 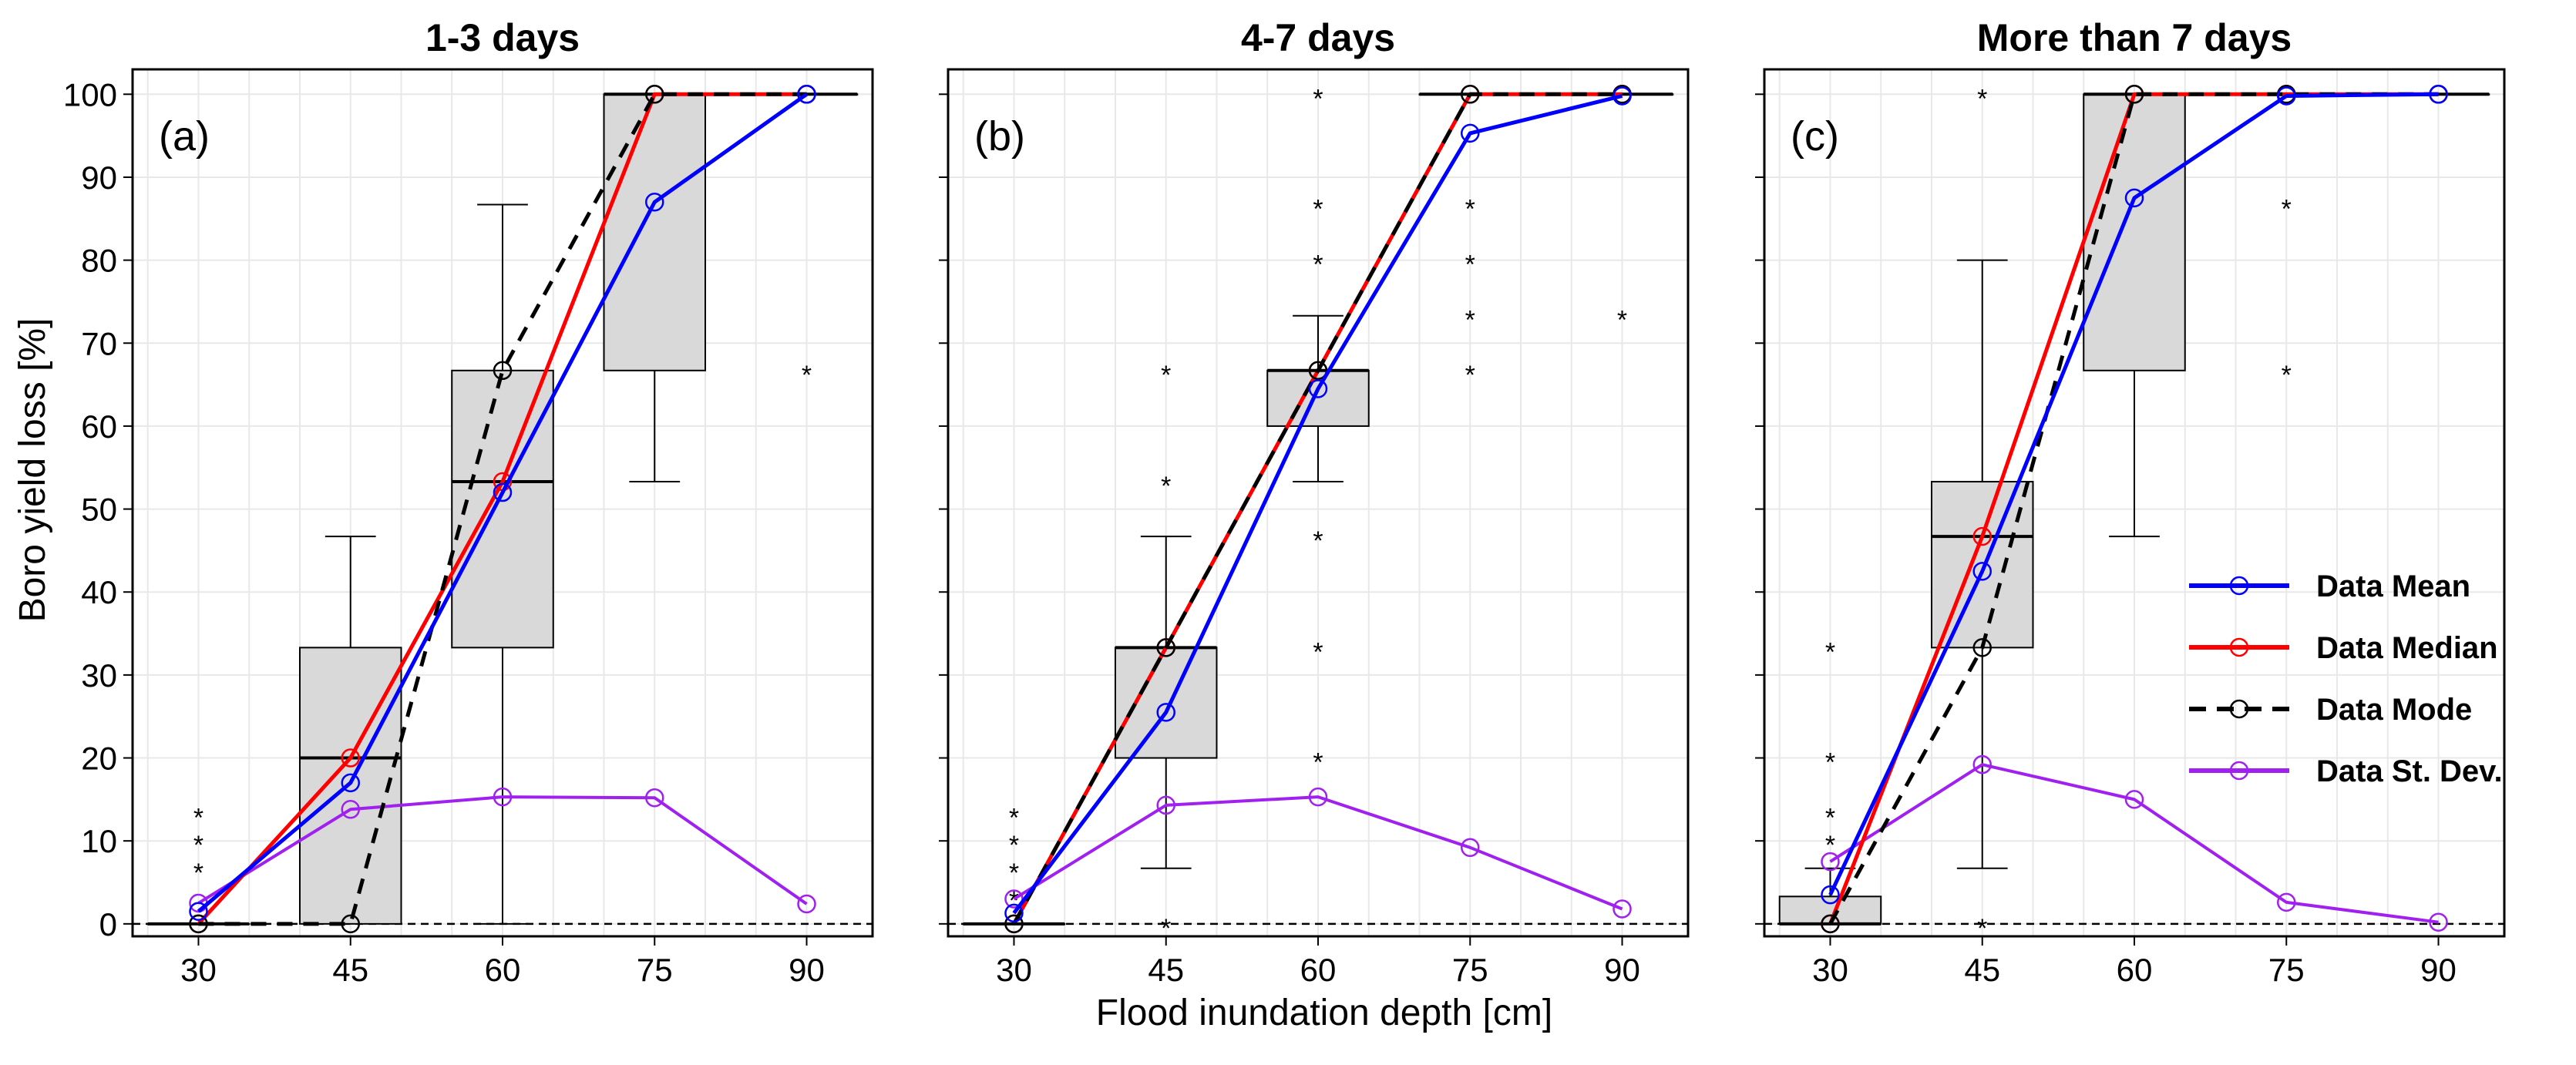 What do you see at coordinates (2346, 771) in the screenshot?
I see `legend-item: Data St. Dev.` at bounding box center [2346, 771].